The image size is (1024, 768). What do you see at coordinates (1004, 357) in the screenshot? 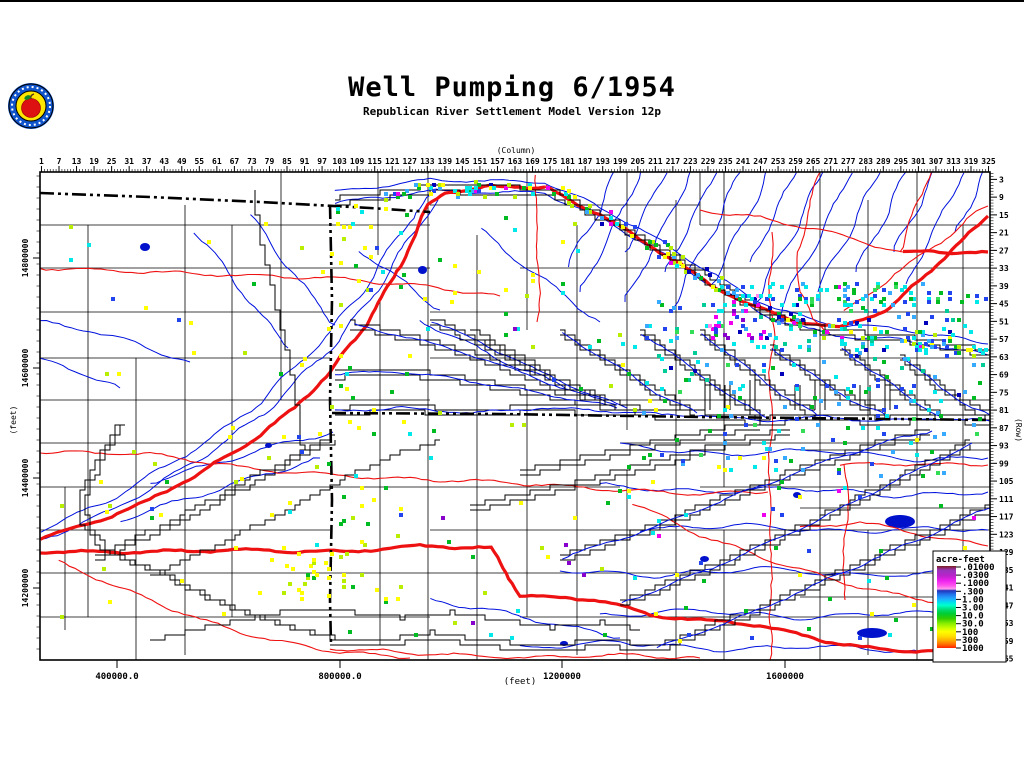
I see `row-tick-label: 63` at bounding box center [1004, 357].